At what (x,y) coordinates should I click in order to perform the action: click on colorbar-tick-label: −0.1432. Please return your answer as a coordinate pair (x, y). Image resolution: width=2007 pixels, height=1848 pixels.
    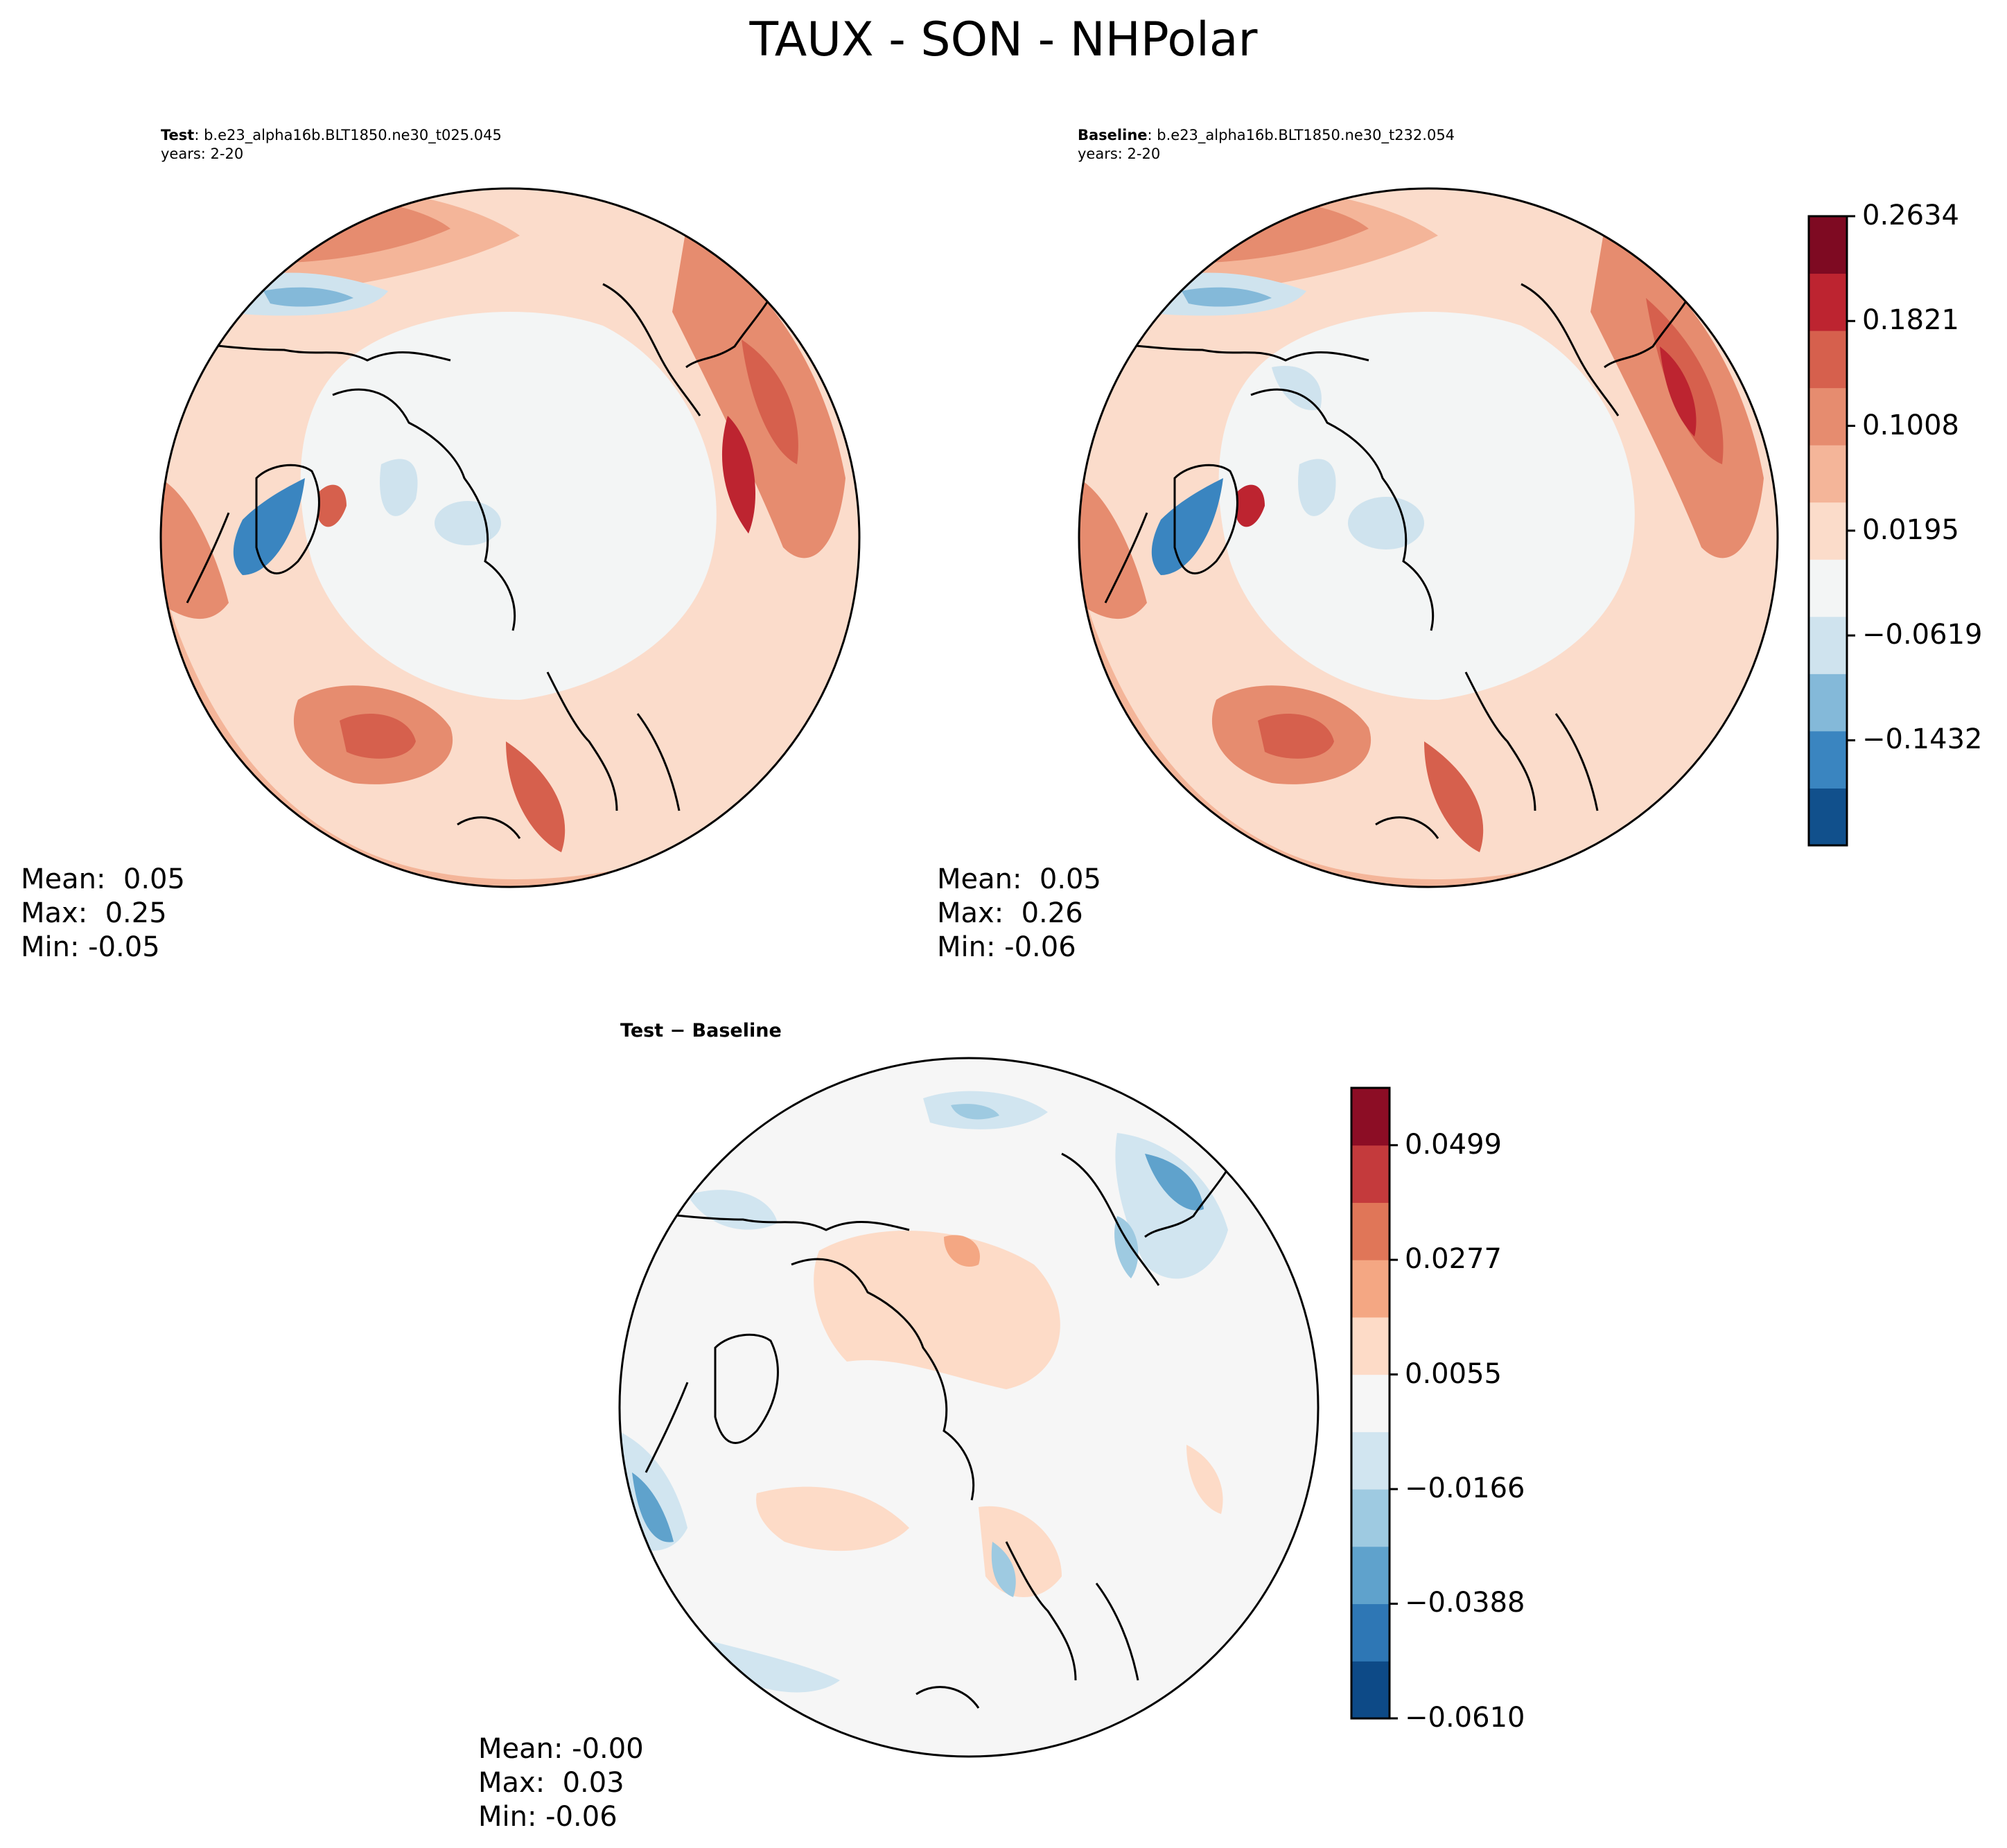
    Looking at the image, I should click on (1922, 739).